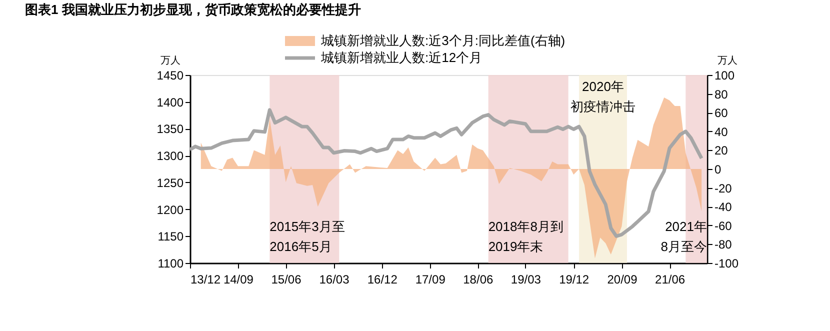  Describe the element at coordinates (526, 279) in the screenshot. I see `x-tick-label: 19/03` at that location.